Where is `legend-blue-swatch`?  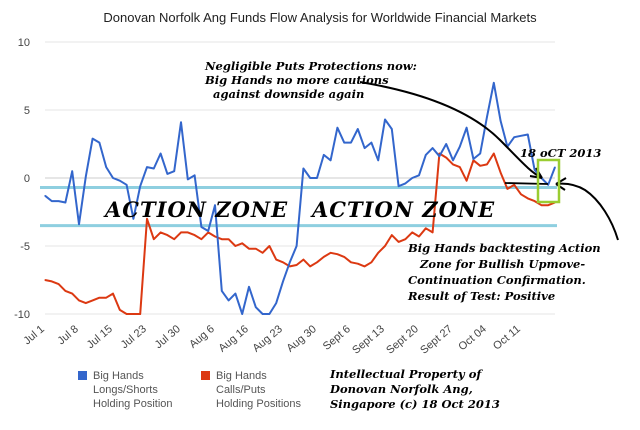 legend-blue-swatch is located at coordinates (82, 375).